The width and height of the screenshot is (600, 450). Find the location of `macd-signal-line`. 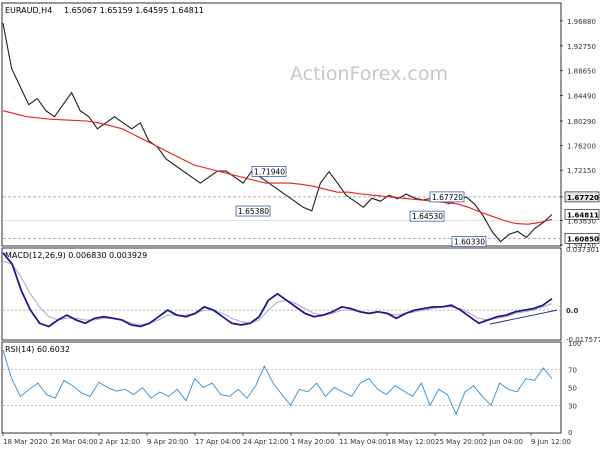

macd-signal-line is located at coordinates (277, 293).